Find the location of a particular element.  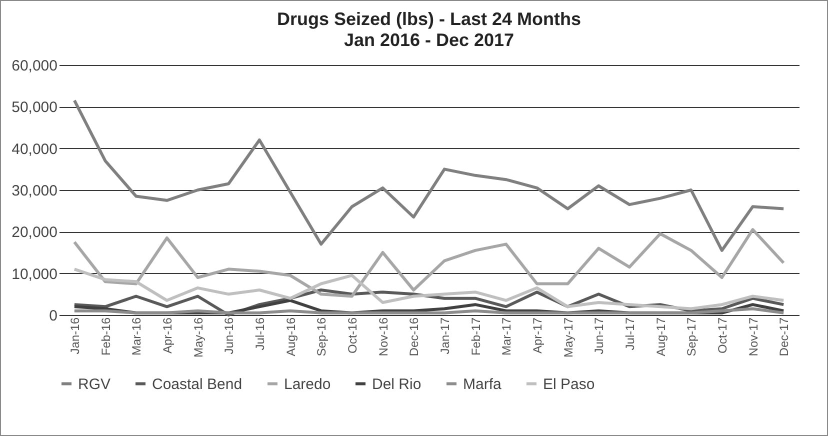

x-tick-label: Aug-17 is located at coordinates (661, 336).